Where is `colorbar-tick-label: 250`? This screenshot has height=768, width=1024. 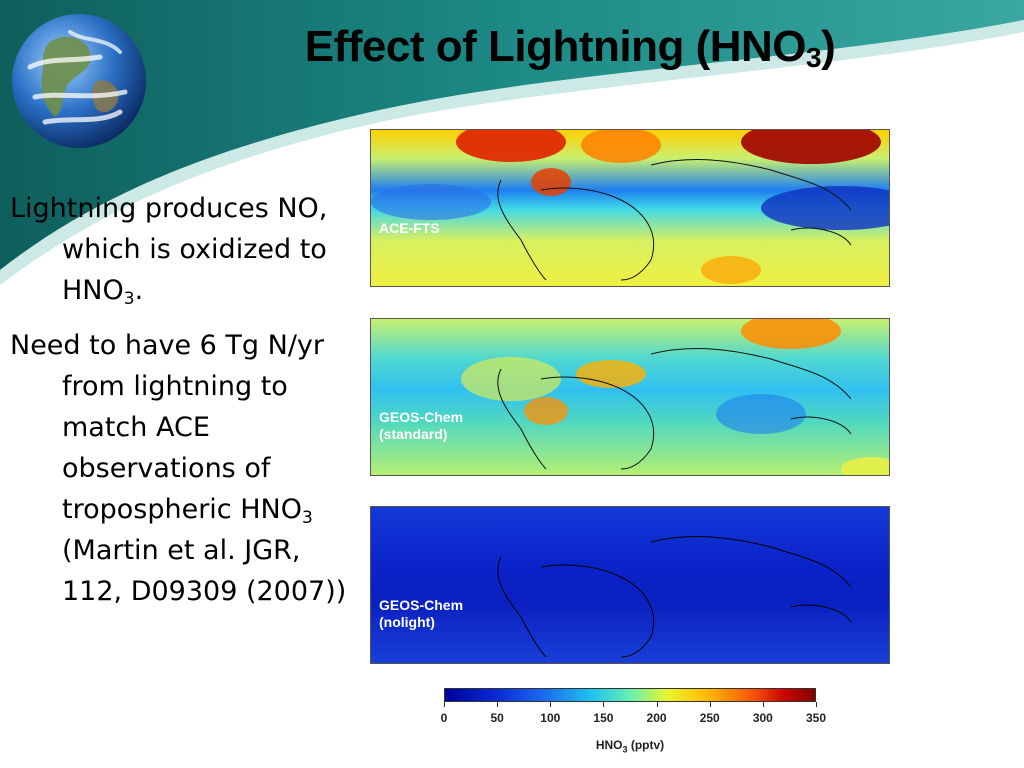
colorbar-tick-label: 250 is located at coordinates (709, 718).